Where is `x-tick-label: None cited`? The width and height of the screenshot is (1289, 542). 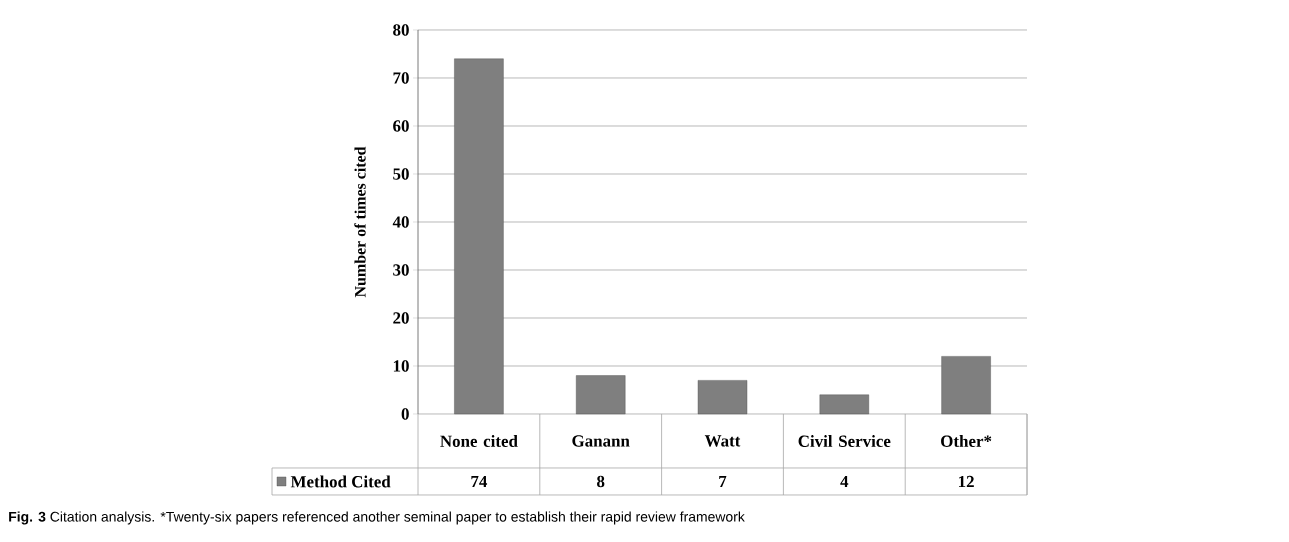 x-tick-label: None cited is located at coordinates (479, 441).